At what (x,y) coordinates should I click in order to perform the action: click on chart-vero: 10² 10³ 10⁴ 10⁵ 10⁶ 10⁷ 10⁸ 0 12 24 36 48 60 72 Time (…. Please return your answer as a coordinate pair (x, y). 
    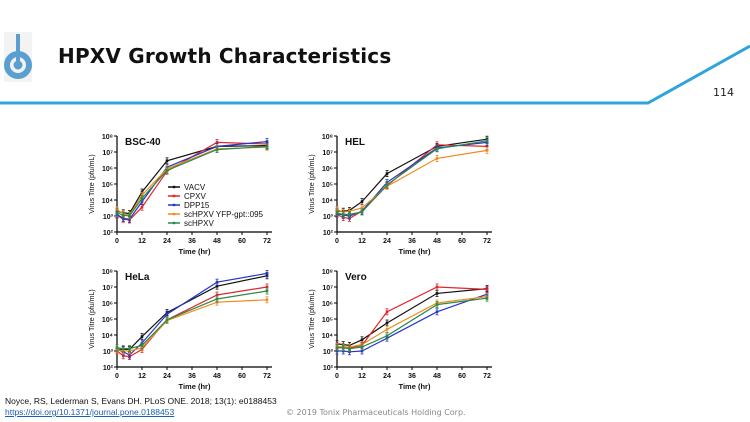
    Looking at the image, I should click on (407, 330).